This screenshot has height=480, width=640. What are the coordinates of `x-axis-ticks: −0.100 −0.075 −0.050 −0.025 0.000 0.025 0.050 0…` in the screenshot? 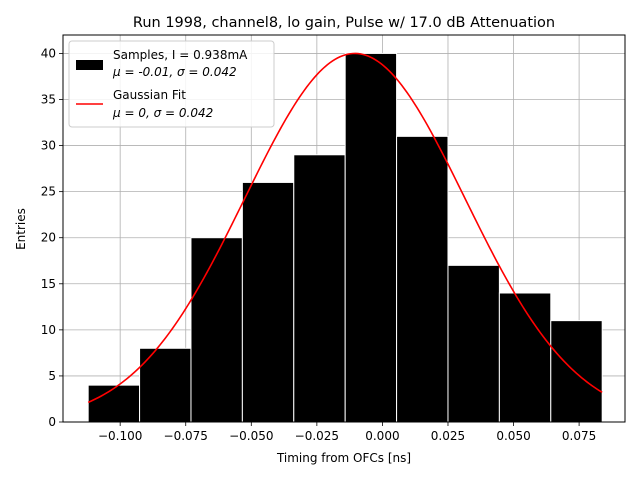 It's located at (347, 432).